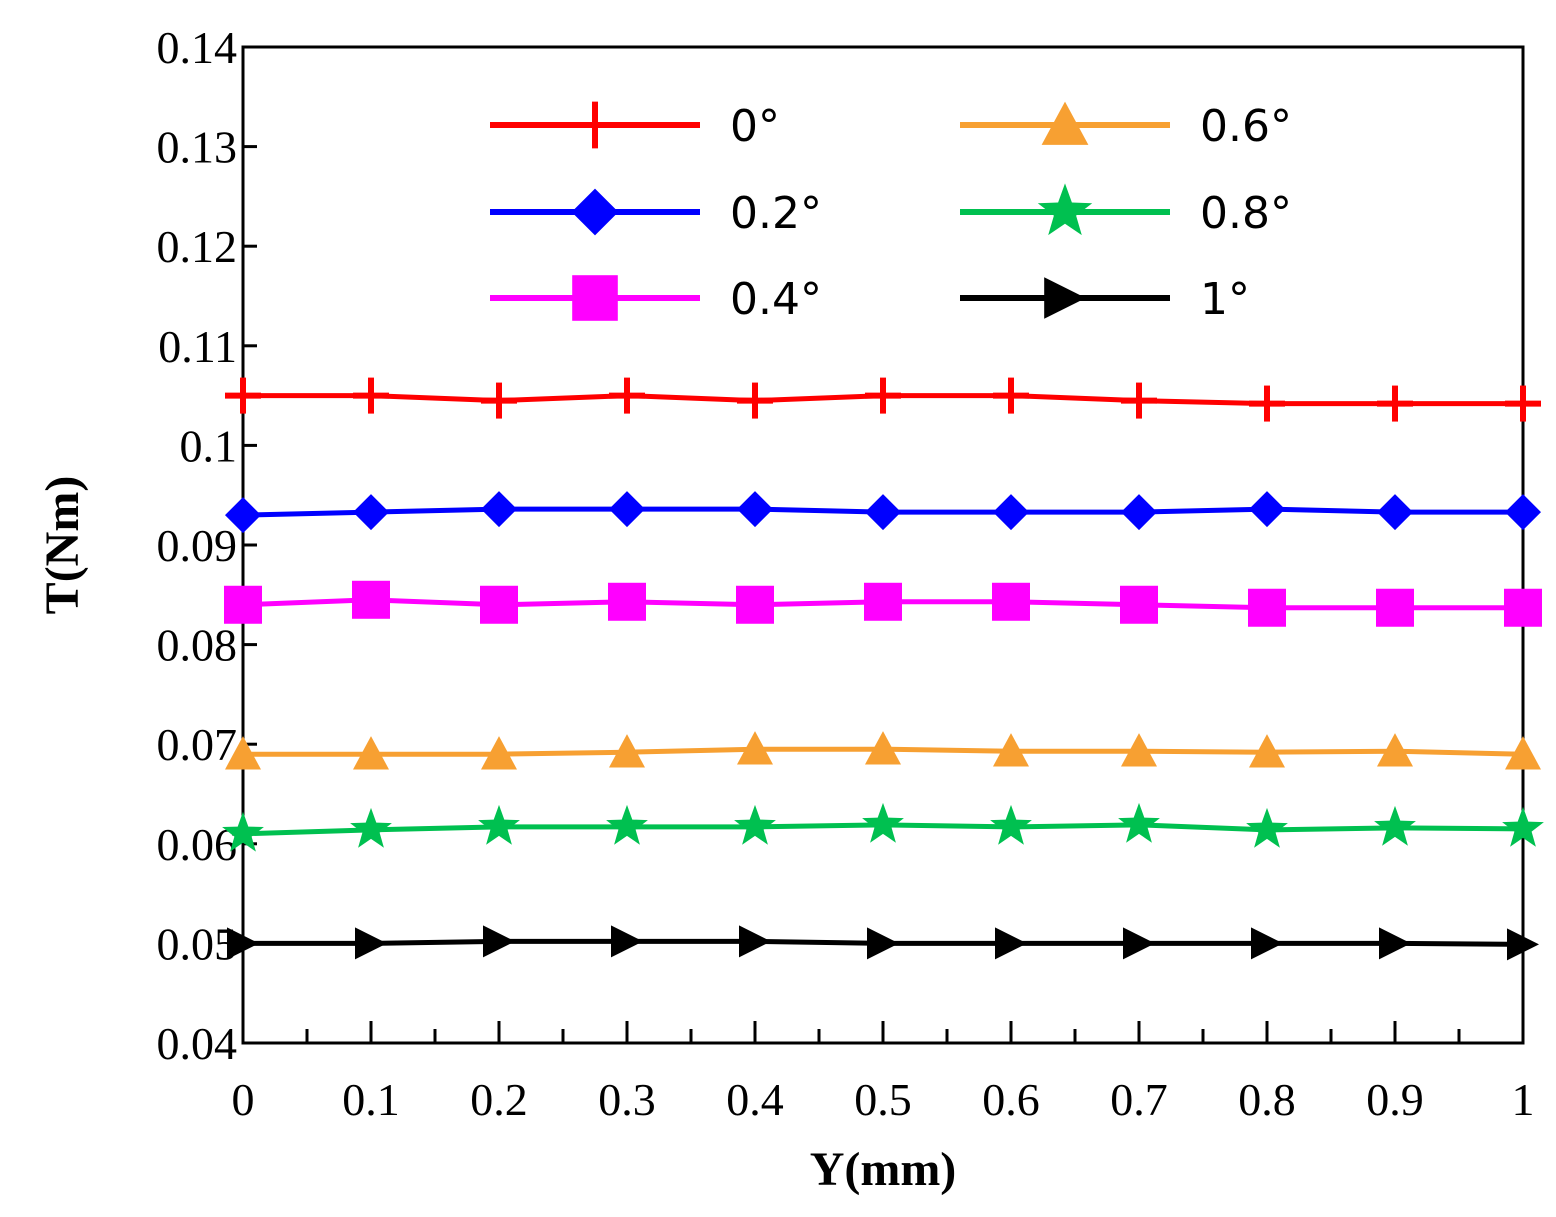  What do you see at coordinates (891, 213) in the screenshot?
I see `legend: 0° 0.2° 0.4° 0.6° 0.8° 1°` at bounding box center [891, 213].